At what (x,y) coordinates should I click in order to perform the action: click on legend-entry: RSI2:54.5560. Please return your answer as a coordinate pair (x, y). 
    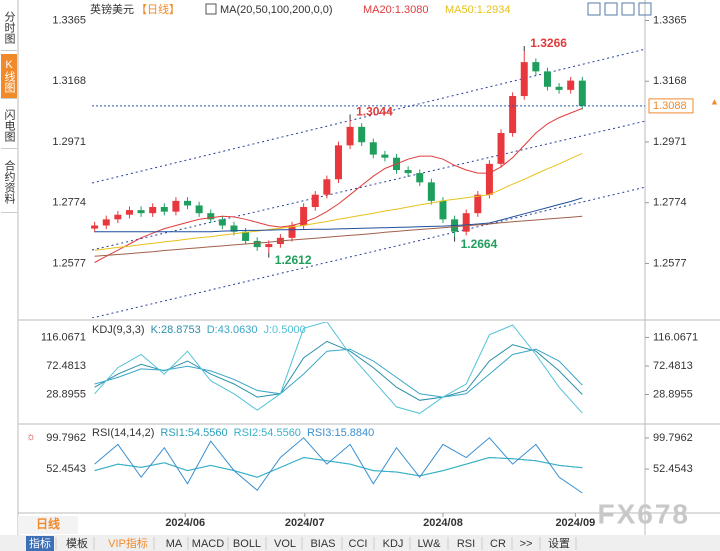
    Looking at the image, I should click on (267, 433).